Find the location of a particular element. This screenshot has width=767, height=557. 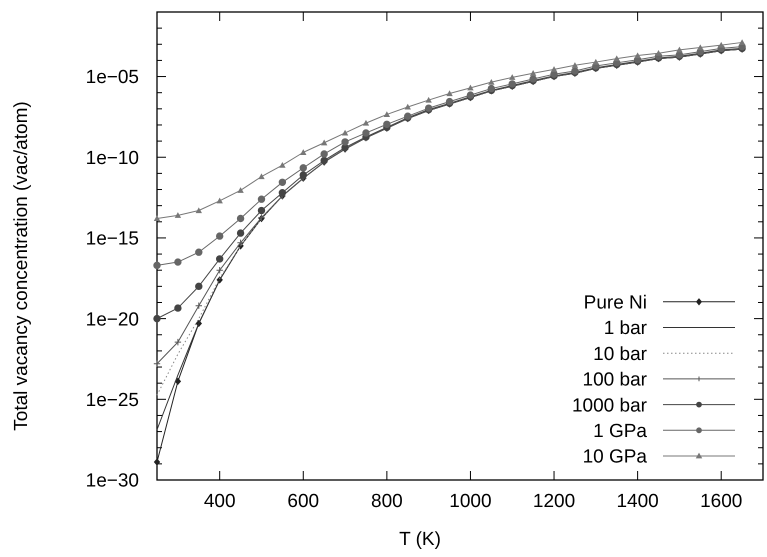

y-tick-label: 1e−15 is located at coordinates (112, 239).